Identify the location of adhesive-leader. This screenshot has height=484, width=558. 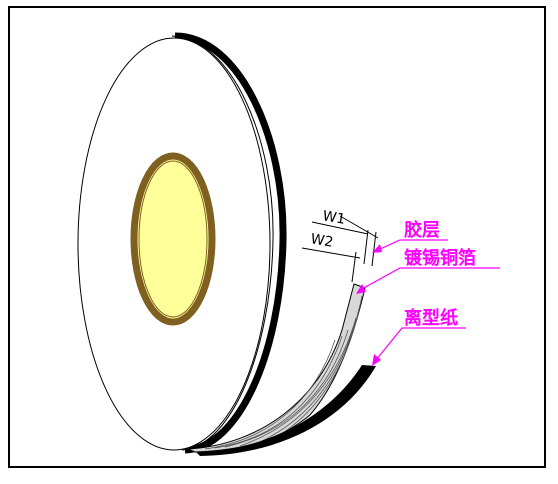
(412, 245).